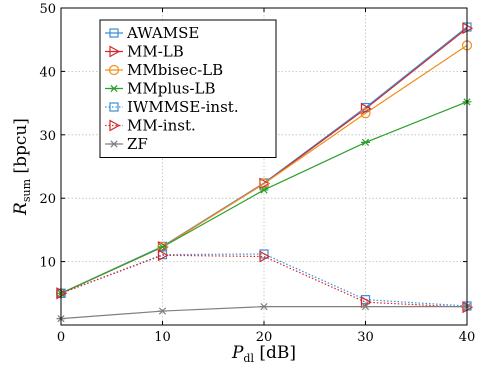 This screenshot has width=481, height=367. What do you see at coordinates (47, 263) in the screenshot?
I see `y-tick-label: 10` at bounding box center [47, 263].